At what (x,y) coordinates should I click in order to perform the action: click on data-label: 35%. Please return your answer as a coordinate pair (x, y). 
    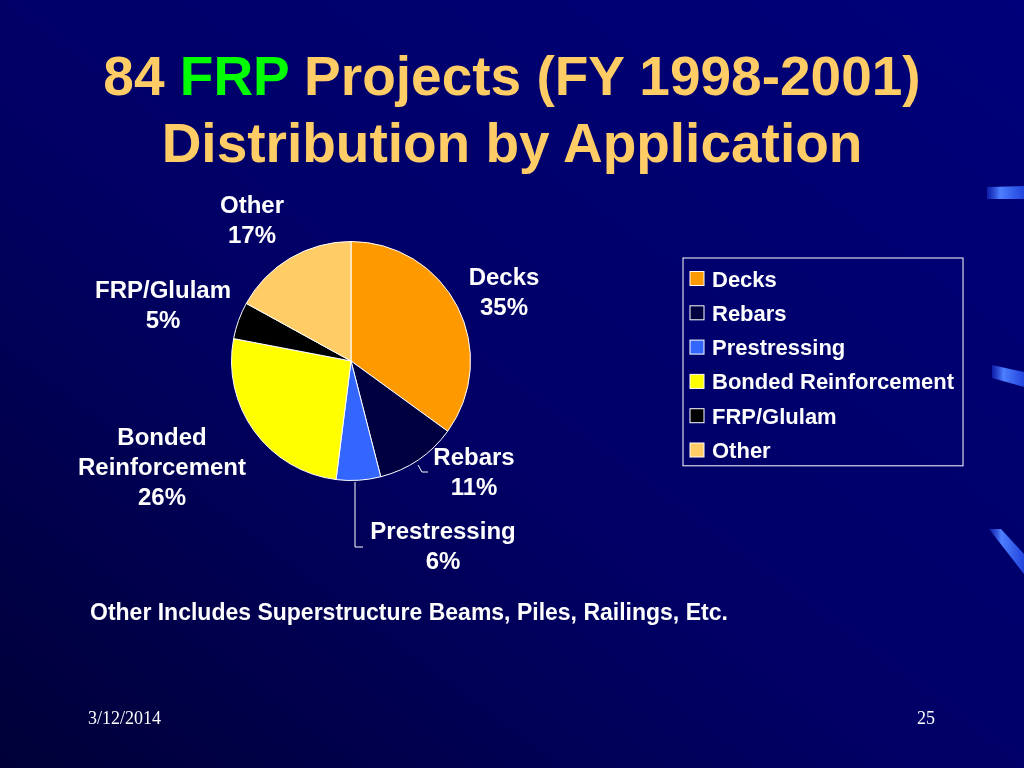
    Looking at the image, I should click on (504, 306).